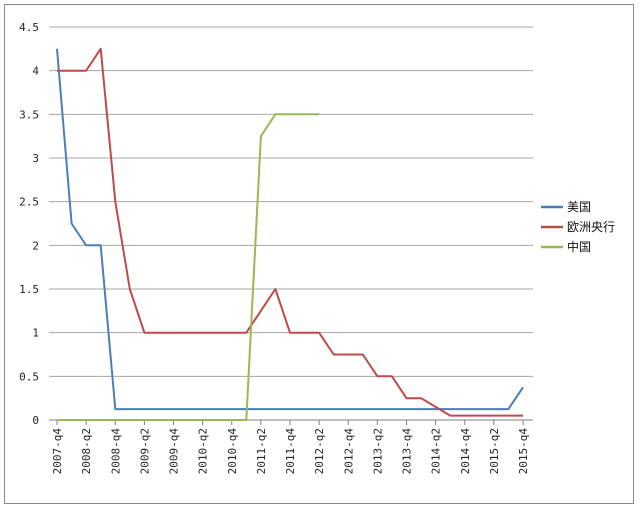 The width and height of the screenshot is (640, 509). Describe the element at coordinates (144, 451) in the screenshot. I see `x-tick-label: 2009-q2` at that location.